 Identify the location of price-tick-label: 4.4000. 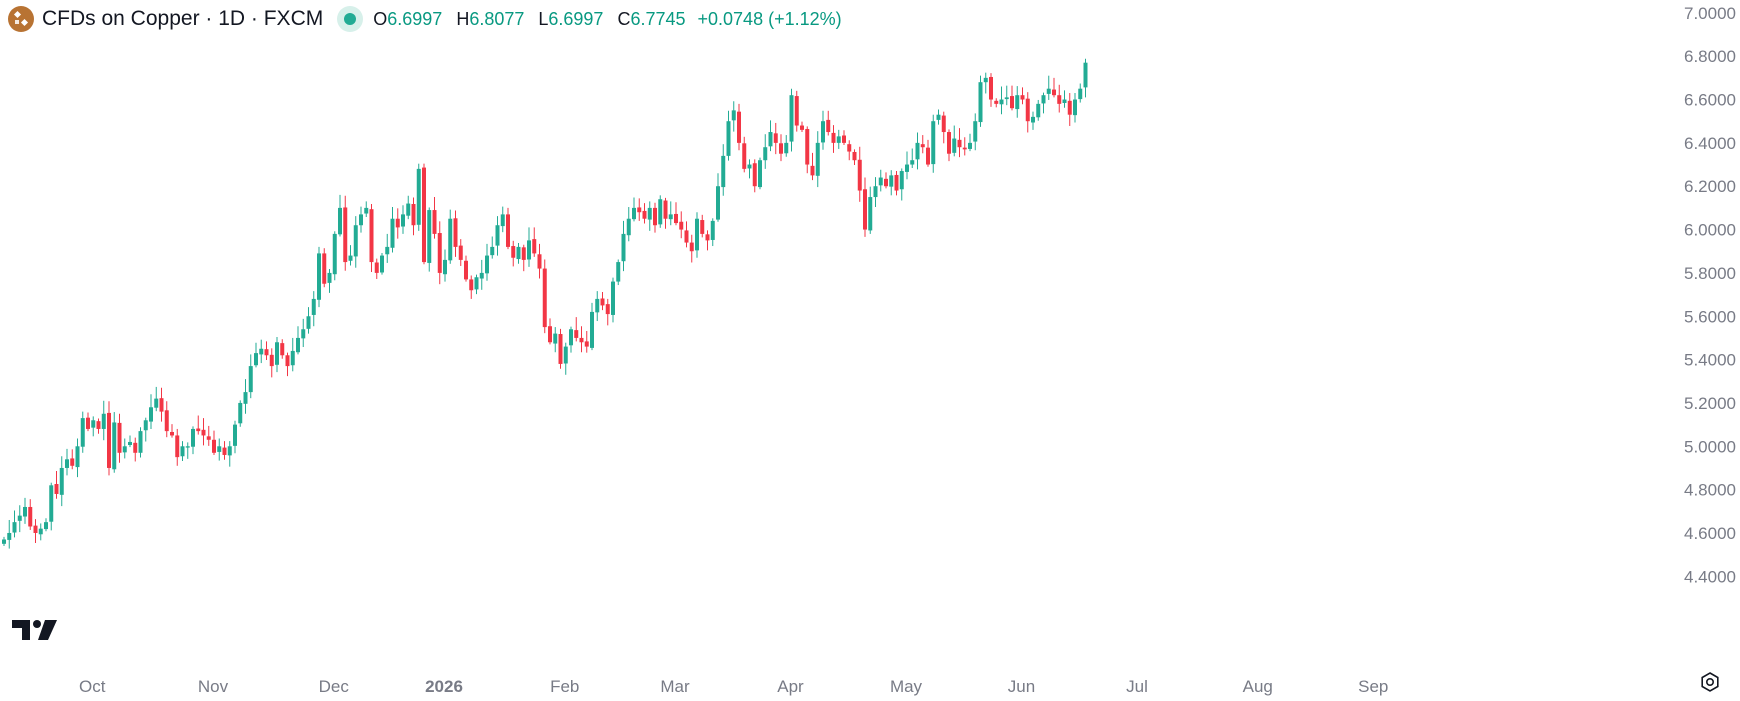
(1710, 576).